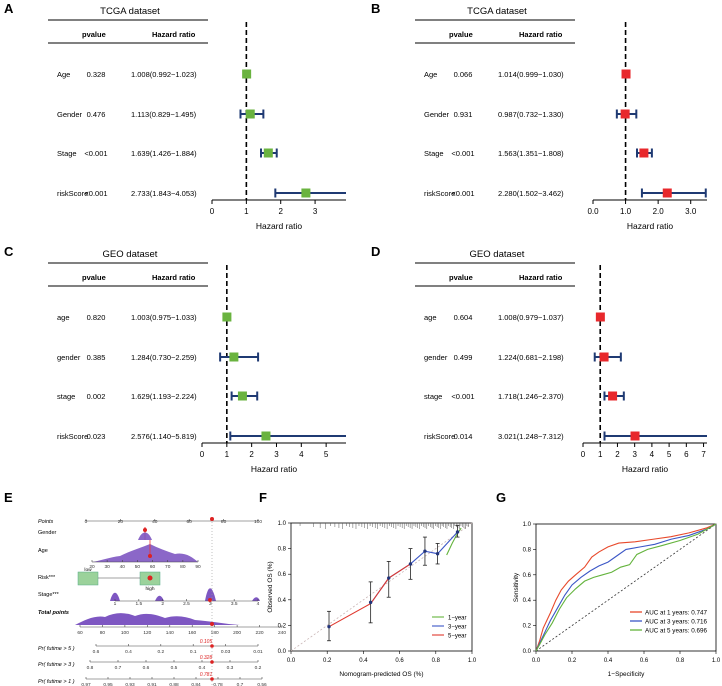  Describe the element at coordinates (202, 668) in the screenshot. I see `nomogram-tick-label: 0.4` at that location.